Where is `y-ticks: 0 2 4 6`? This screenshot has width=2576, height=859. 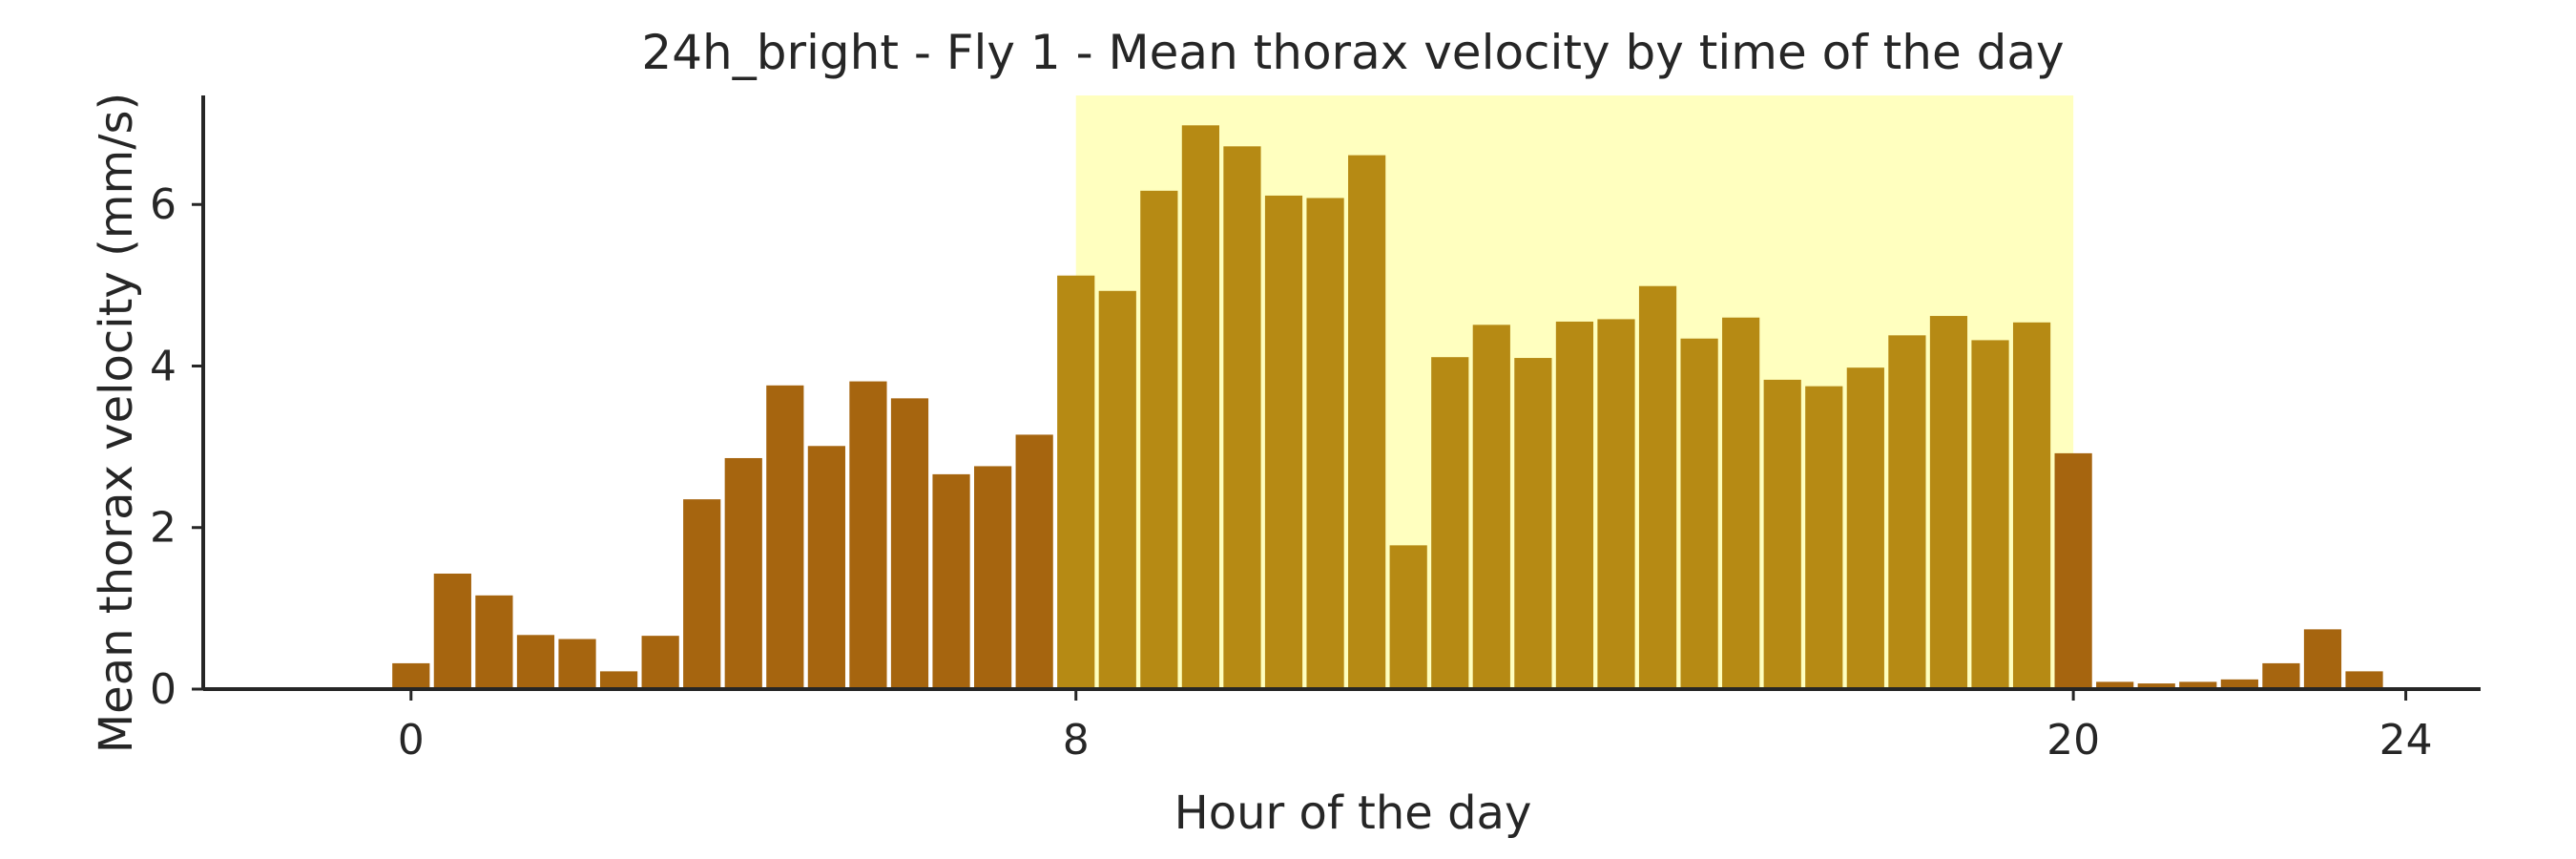
y-ticks: 0 2 4 6 is located at coordinates (176, 447).